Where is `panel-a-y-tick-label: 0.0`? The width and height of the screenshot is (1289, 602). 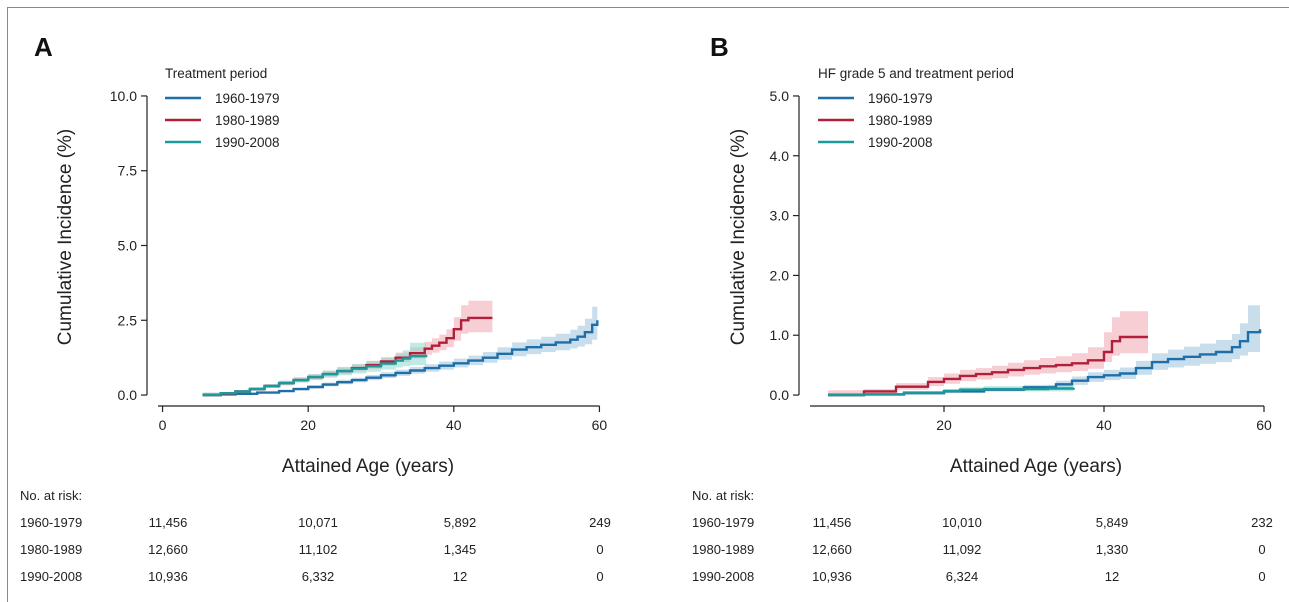
panel-a-y-tick-label: 0.0 is located at coordinates (128, 395).